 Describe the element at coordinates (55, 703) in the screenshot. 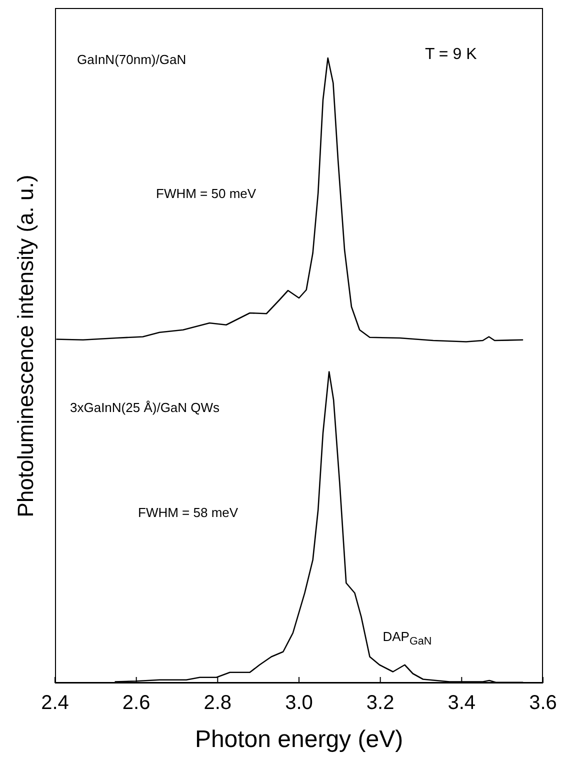

I see `x-tick-label: 2.4` at that location.